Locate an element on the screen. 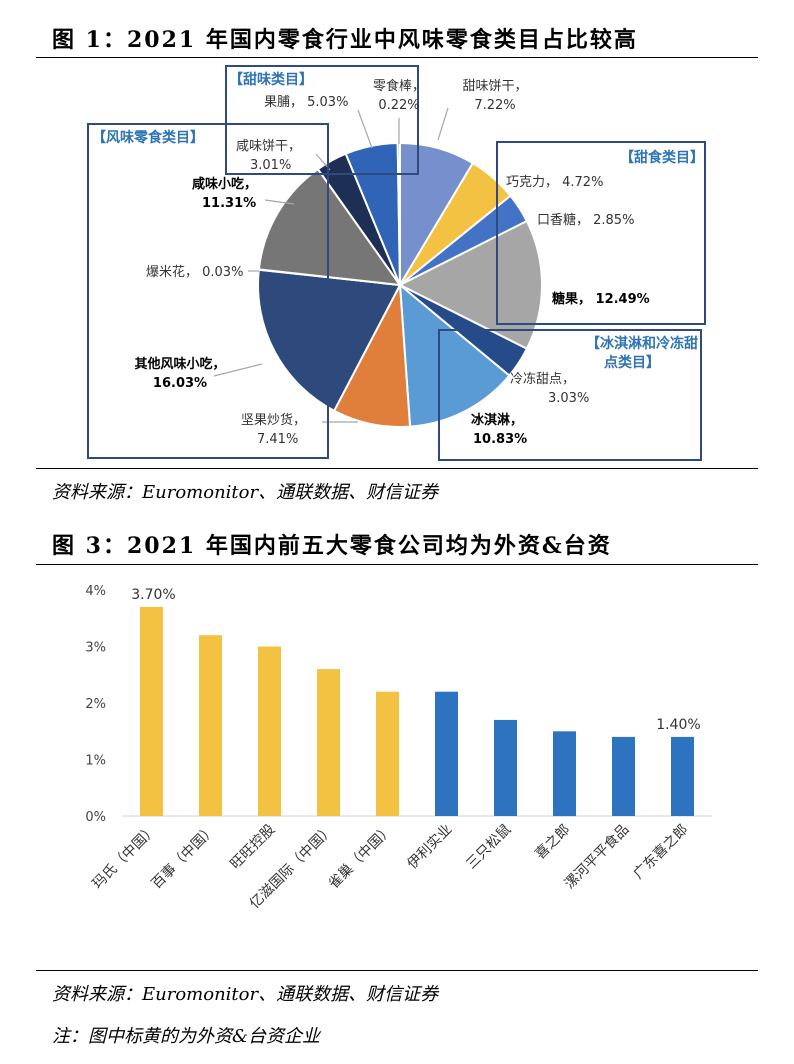 Image resolution: width=794 pixels, height=1064 pixels. figure1-source: 资料来源：Euromonitor、通联数据、财信证券 is located at coordinates (245, 492).